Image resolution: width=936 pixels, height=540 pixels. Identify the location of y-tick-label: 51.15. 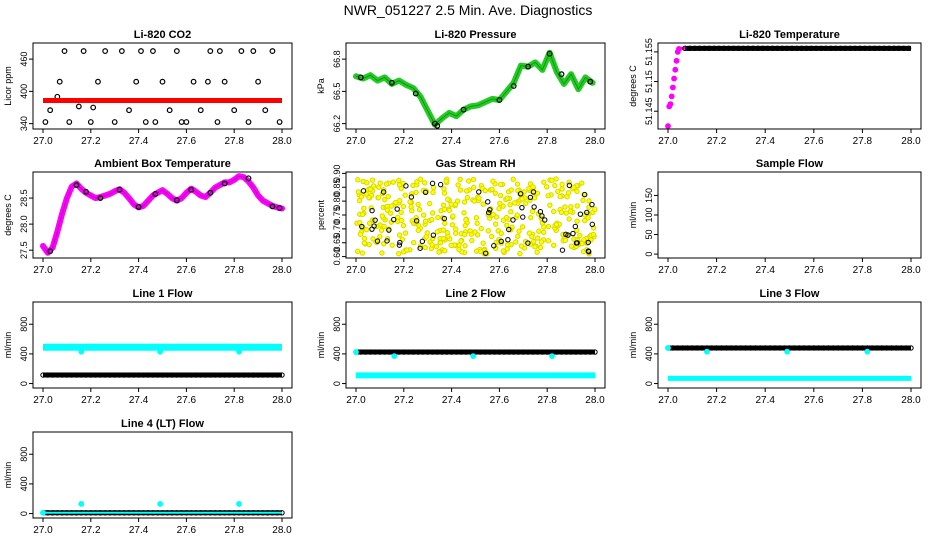
(649, 81).